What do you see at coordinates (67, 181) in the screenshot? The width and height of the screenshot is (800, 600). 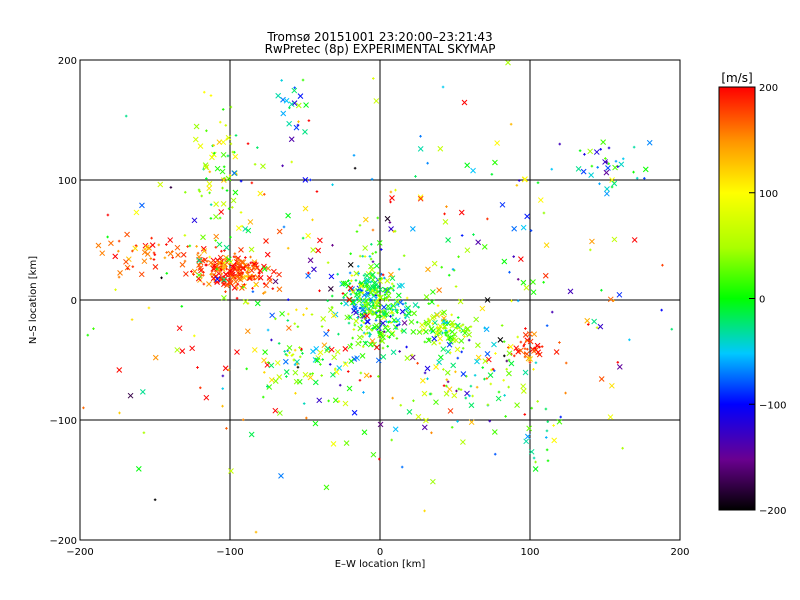 I see `y-tick-label: 100` at bounding box center [67, 181].